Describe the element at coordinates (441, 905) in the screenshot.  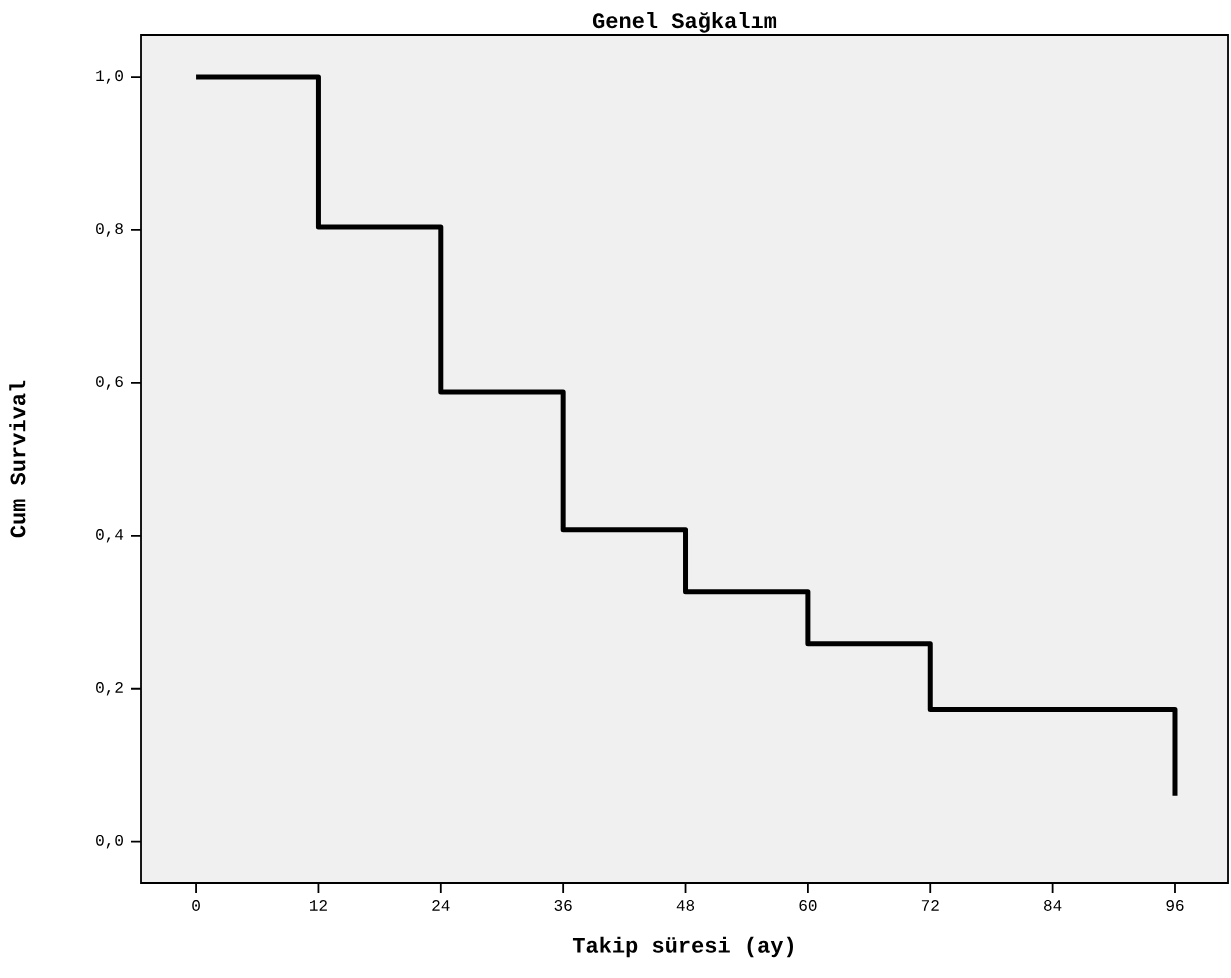
I see `x-tick-label: 24` at that location.